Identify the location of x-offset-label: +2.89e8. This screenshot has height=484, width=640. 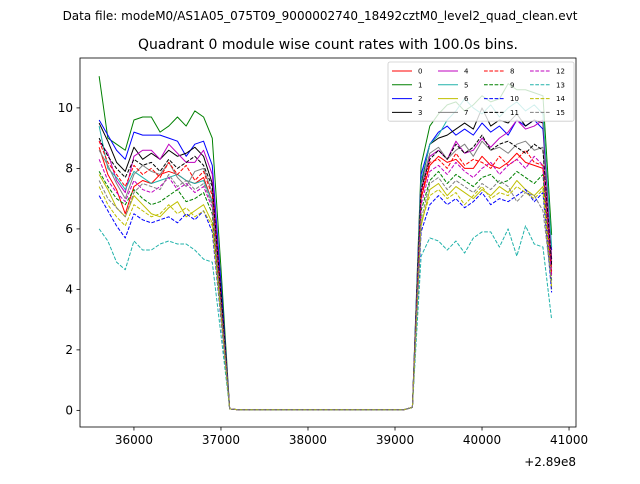
(550, 462).